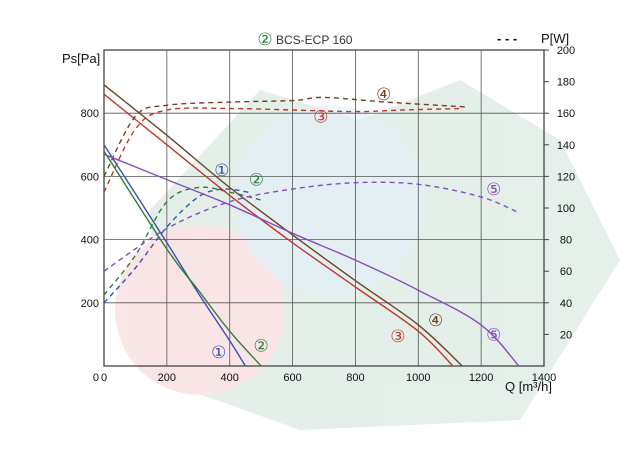 This screenshot has width=640, height=455. What do you see at coordinates (566, 335) in the screenshot?
I see `y2-tick-label: 20` at bounding box center [566, 335].